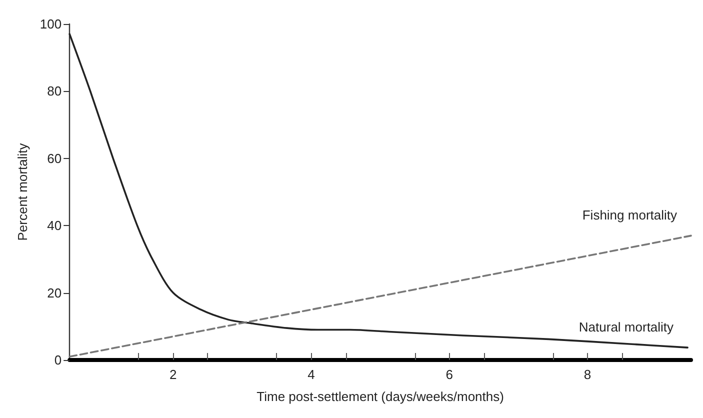 The height and width of the screenshot is (418, 703). I want to click on x-axis-title: Time post-settlement (days/weeks/months), so click(380, 396).